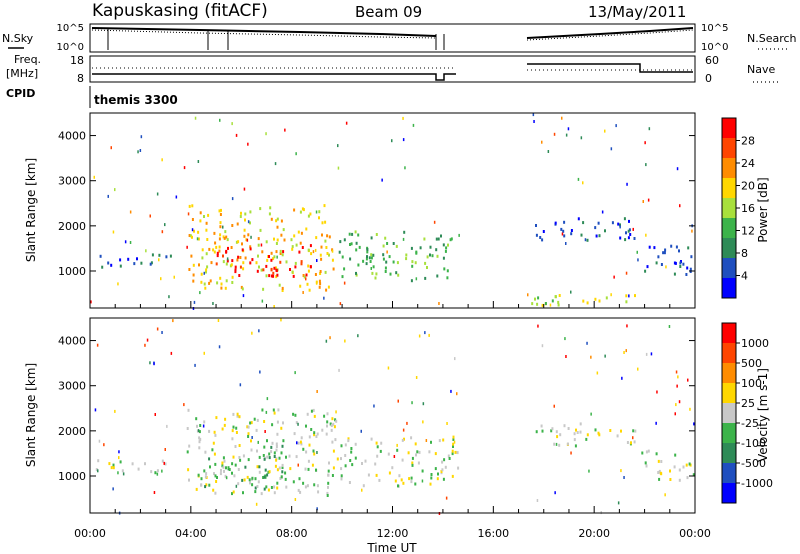  Describe the element at coordinates (392, 38) in the screenshot. I see `noise-panel` at that location.